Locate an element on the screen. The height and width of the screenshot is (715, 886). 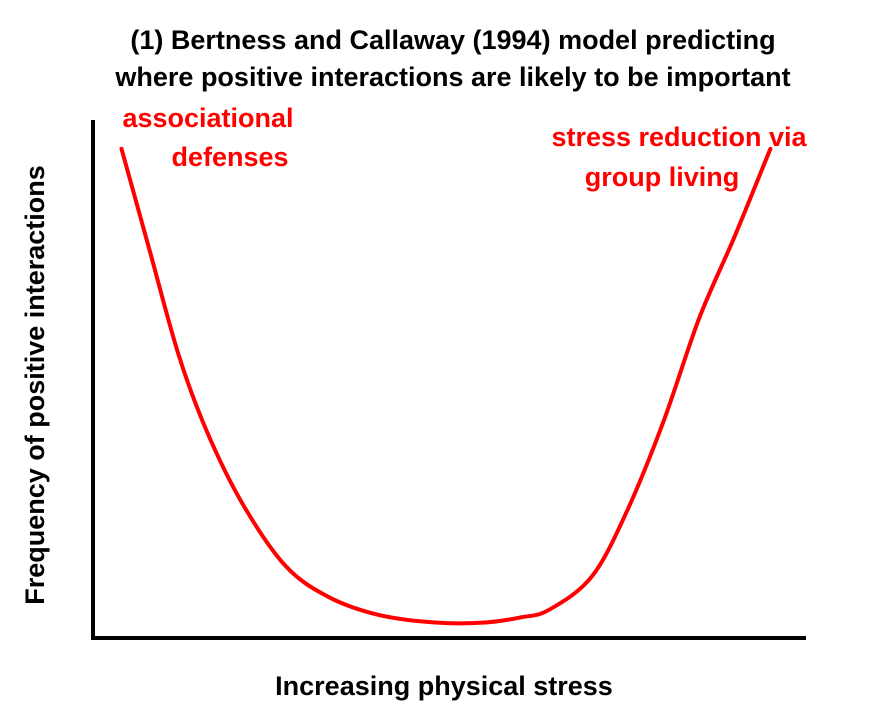
annotation-associational-line-2: defenses is located at coordinates (229, 157).